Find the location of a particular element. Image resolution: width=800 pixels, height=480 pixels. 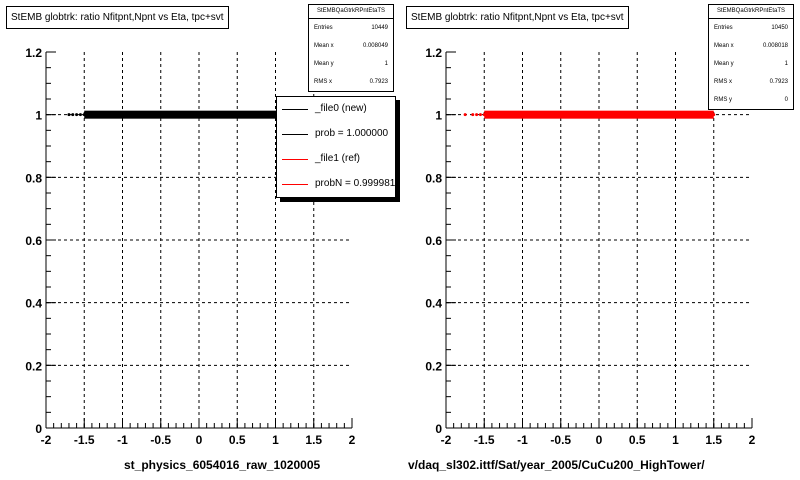

stats-value: 0 is located at coordinates (786, 100).